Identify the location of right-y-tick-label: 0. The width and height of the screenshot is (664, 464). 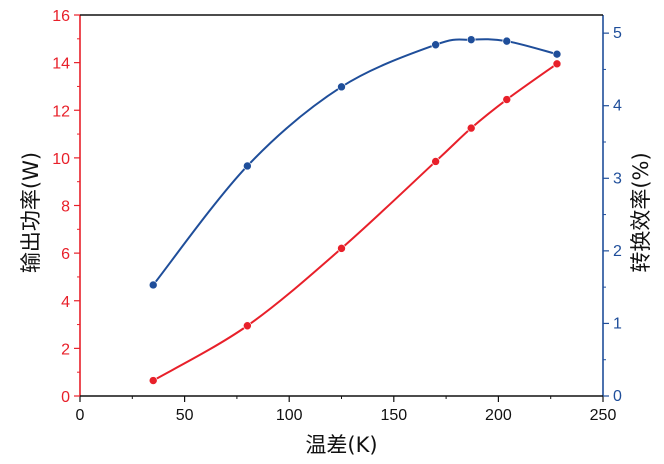
(617, 396).